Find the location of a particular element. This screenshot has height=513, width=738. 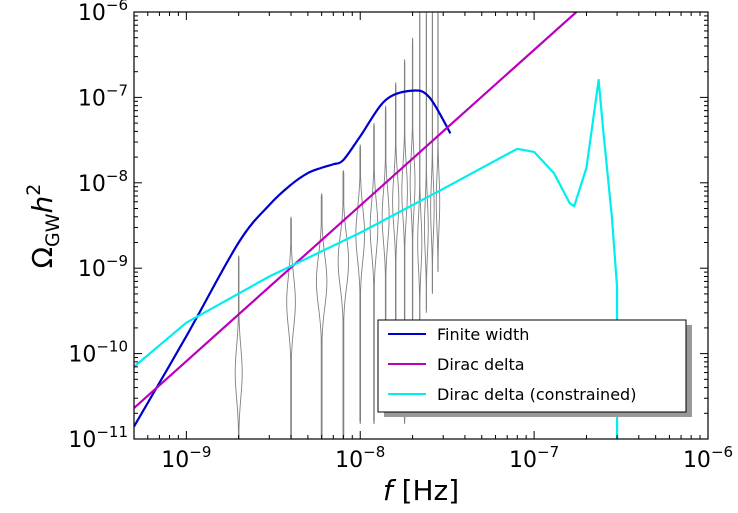

y-axis-label: ΩGWh2 is located at coordinates (43, 226).